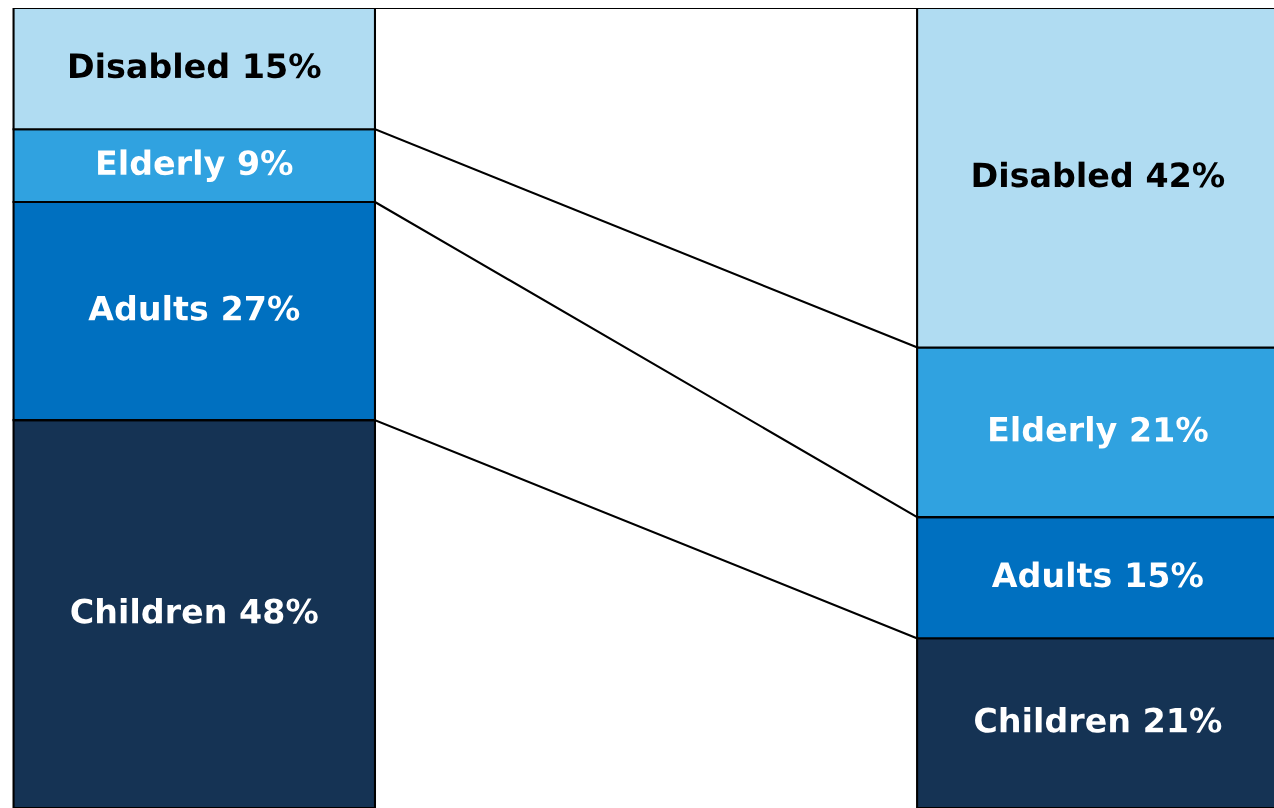  I want to click on data-label: 9%, so click(265, 163).